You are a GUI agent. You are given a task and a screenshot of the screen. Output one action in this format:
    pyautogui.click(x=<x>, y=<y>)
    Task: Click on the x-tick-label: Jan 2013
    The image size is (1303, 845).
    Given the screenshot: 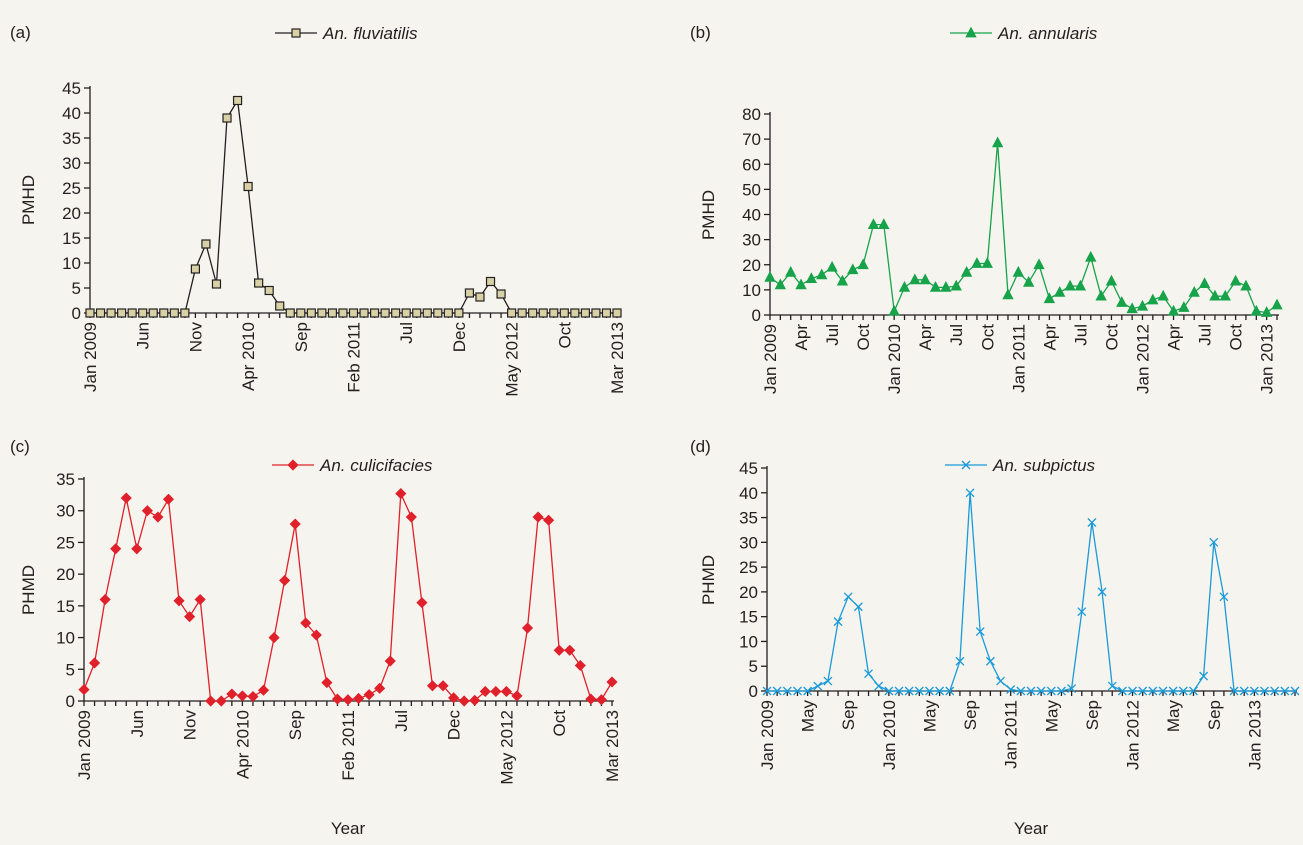 What is the action you would take?
    pyautogui.click(x=1254, y=735)
    